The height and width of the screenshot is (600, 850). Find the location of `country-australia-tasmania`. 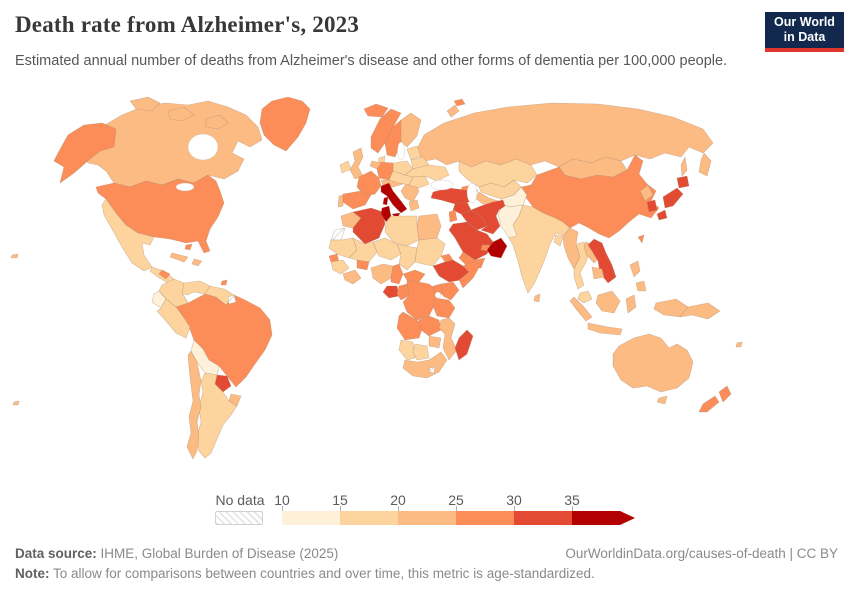

country-australia-tasmania is located at coordinates (662, 400).